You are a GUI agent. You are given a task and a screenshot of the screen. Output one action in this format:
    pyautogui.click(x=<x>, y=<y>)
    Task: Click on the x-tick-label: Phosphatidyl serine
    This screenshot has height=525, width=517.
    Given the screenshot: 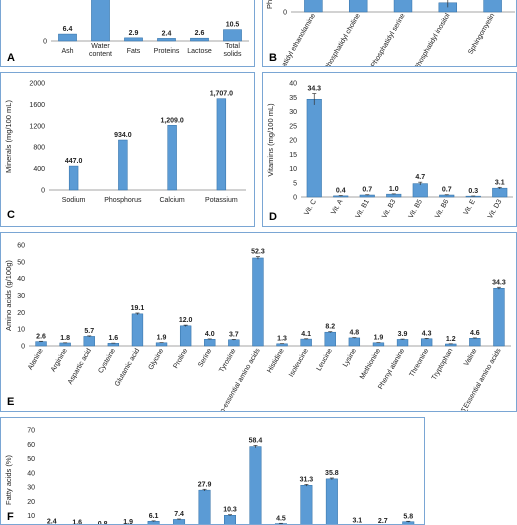 What is the action you would take?
    pyautogui.click(x=388, y=39)
    